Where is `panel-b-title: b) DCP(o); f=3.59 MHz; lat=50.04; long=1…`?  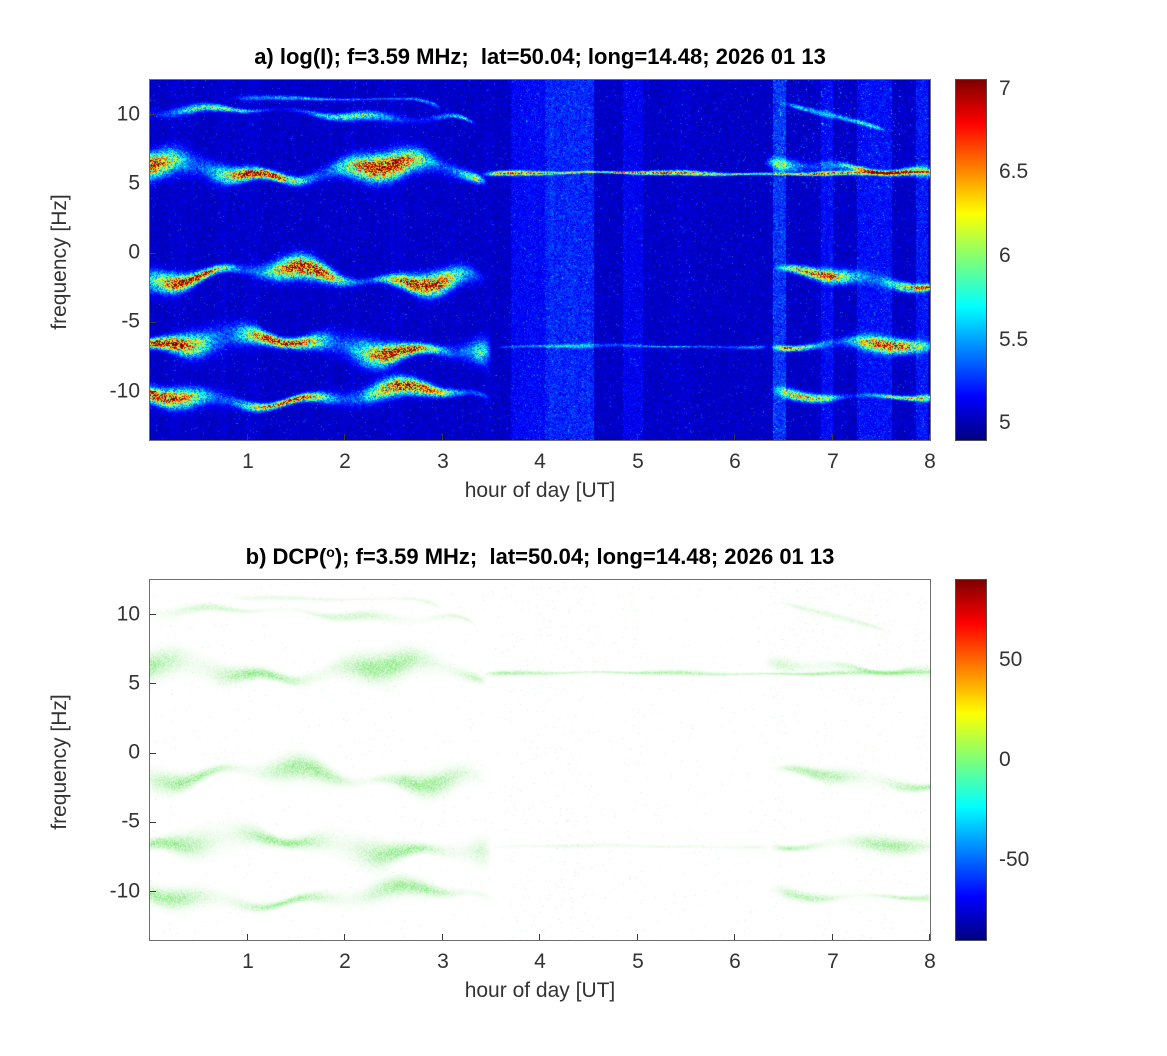
panel-b-title: b) DCP(o); f=3.59 MHz; lat=50.04; long=1… is located at coordinates (540, 557).